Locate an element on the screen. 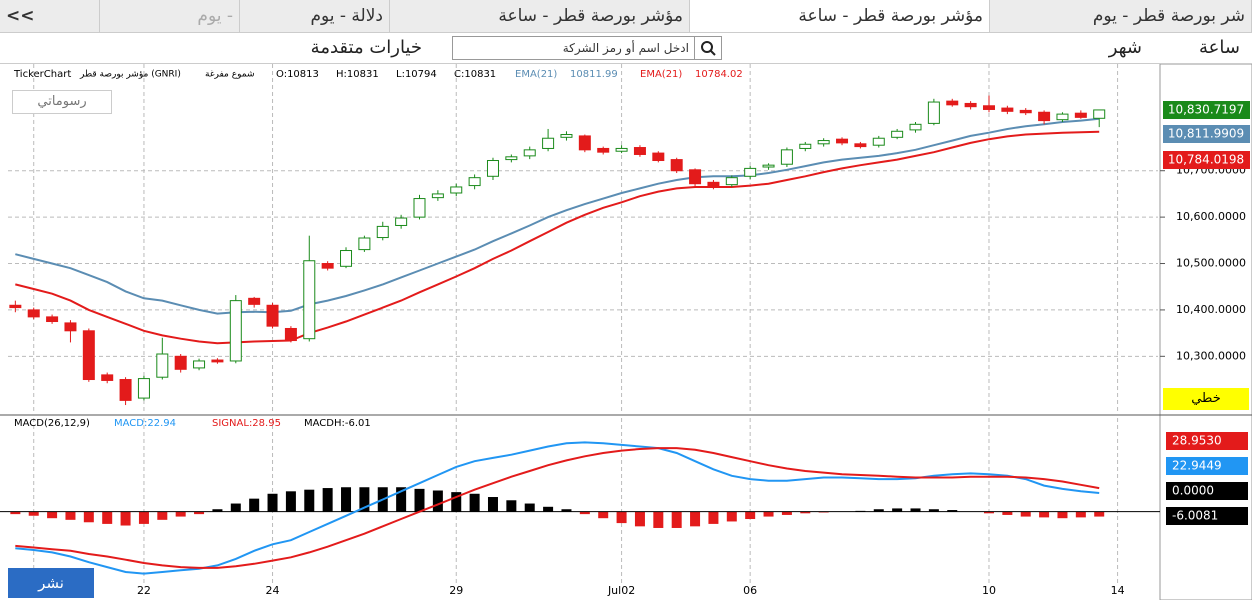  search-placeholder: ادخل اسم أو رمز الشركة is located at coordinates (625, 48).